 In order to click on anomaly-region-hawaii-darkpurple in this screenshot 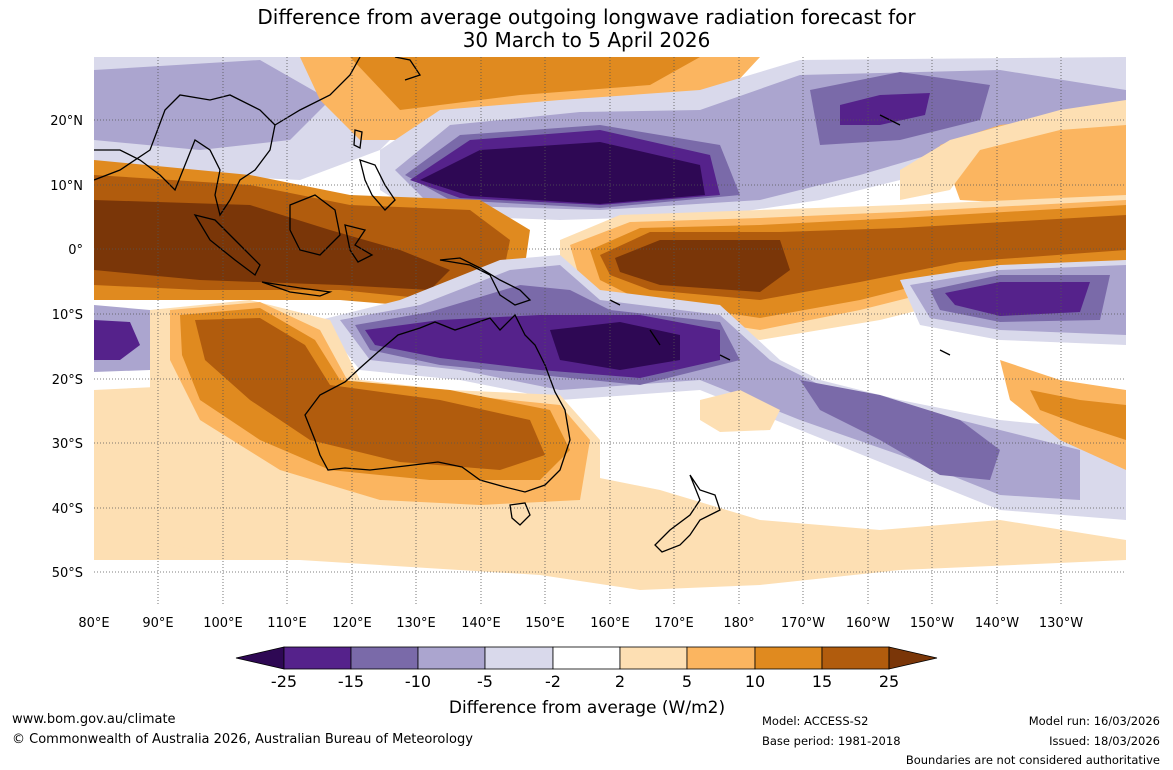, I will do `click(885, 109)`.